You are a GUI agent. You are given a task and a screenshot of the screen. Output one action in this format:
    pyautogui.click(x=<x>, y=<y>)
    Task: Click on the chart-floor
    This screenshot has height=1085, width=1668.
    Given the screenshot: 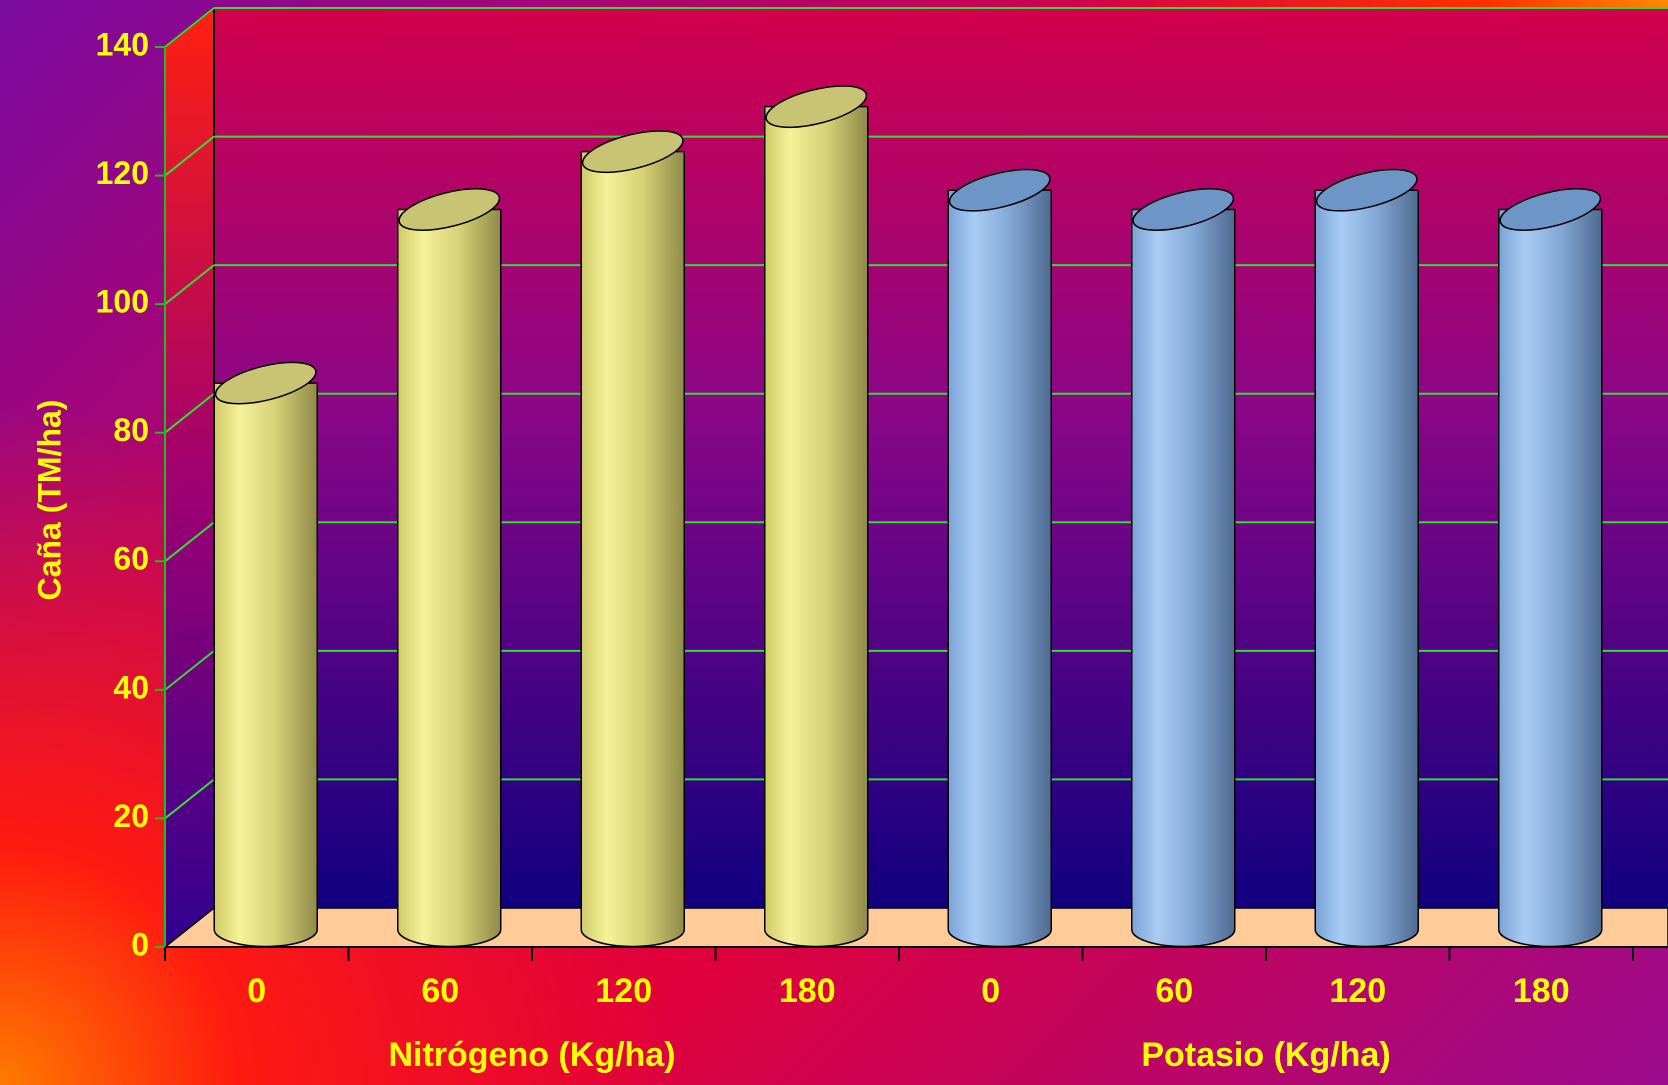 What is the action you would take?
    pyautogui.click(x=915, y=927)
    